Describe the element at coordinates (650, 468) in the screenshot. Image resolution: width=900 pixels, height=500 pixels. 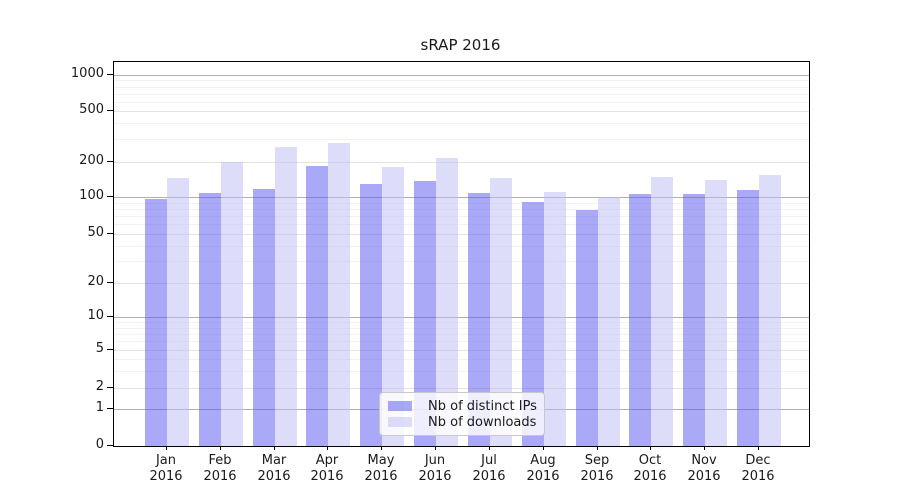
I see `x-tick-label-oct: Oct 2016` at that location.